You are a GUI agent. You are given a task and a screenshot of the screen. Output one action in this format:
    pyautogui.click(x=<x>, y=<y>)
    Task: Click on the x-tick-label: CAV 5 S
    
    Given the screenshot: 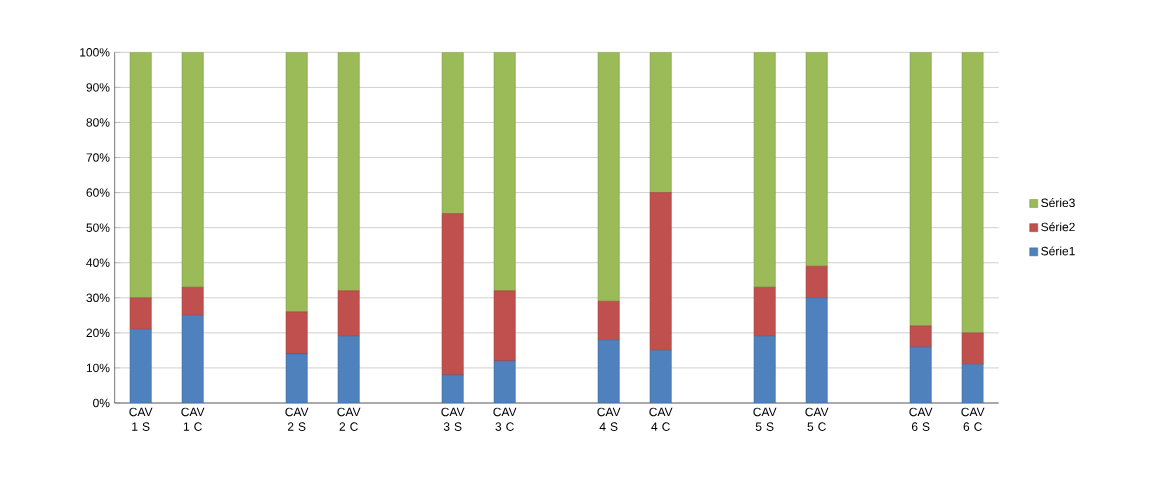 What is the action you would take?
    pyautogui.click(x=765, y=419)
    